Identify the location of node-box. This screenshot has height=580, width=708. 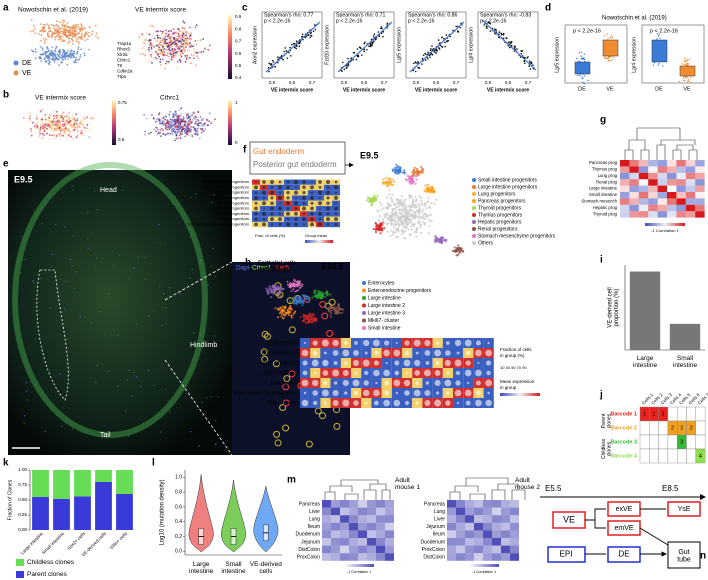
(684, 509).